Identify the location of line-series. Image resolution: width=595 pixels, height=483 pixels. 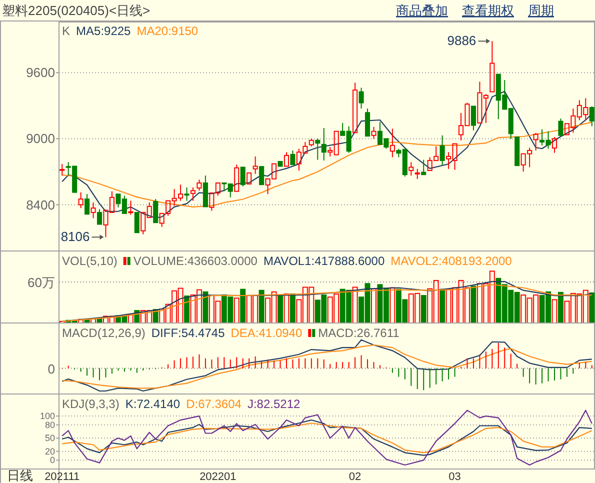
(327, 438).